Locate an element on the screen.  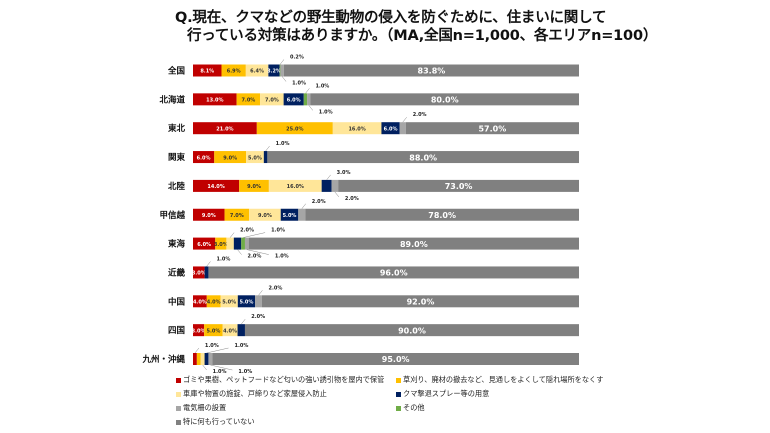
category-label: 四国 is located at coordinates (176, 330).